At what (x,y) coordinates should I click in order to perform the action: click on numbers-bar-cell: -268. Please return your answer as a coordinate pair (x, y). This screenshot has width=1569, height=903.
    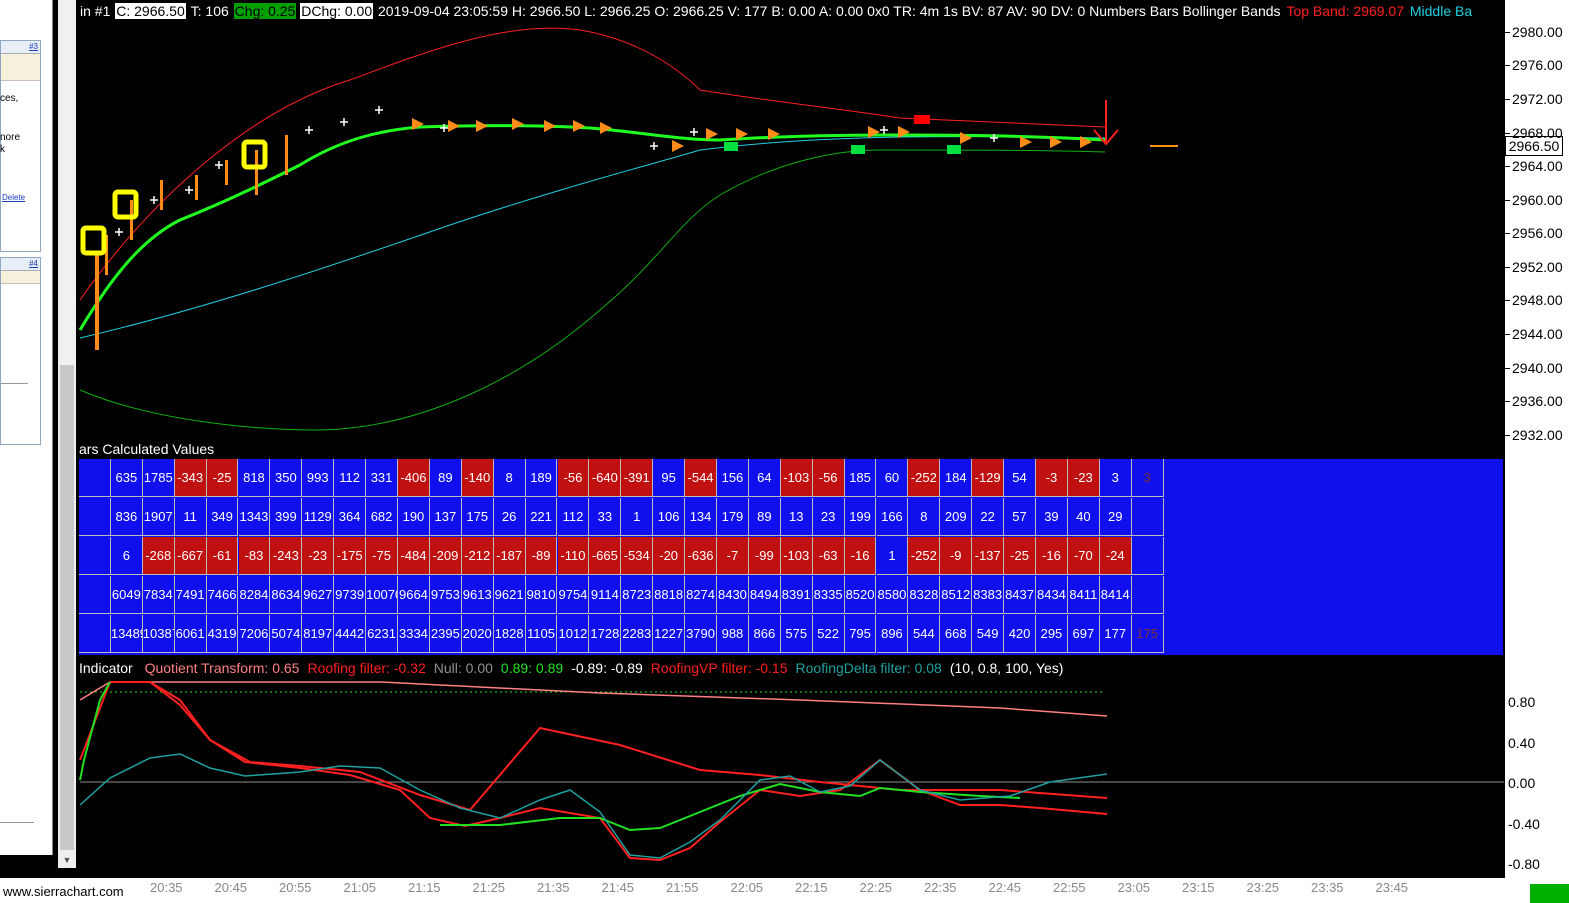
    Looking at the image, I should click on (158, 556).